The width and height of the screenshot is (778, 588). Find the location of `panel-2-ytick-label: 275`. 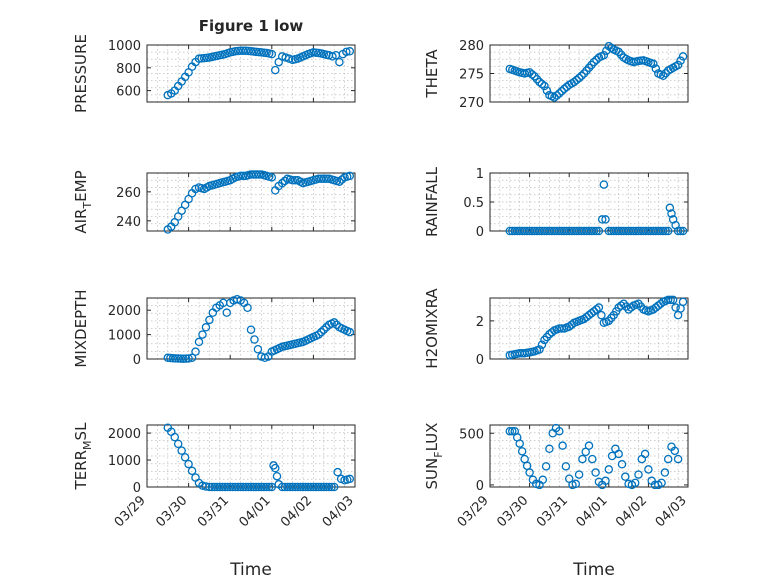

panel-2-ytick-label: 275 is located at coordinates (471, 75).